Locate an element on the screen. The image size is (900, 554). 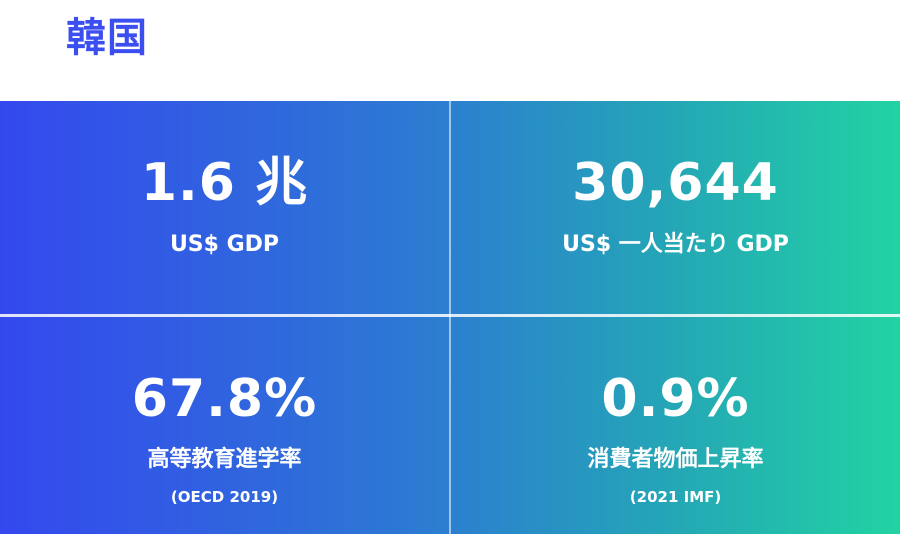
stat-source-inflation: (2021 IMF) is located at coordinates (675, 497).